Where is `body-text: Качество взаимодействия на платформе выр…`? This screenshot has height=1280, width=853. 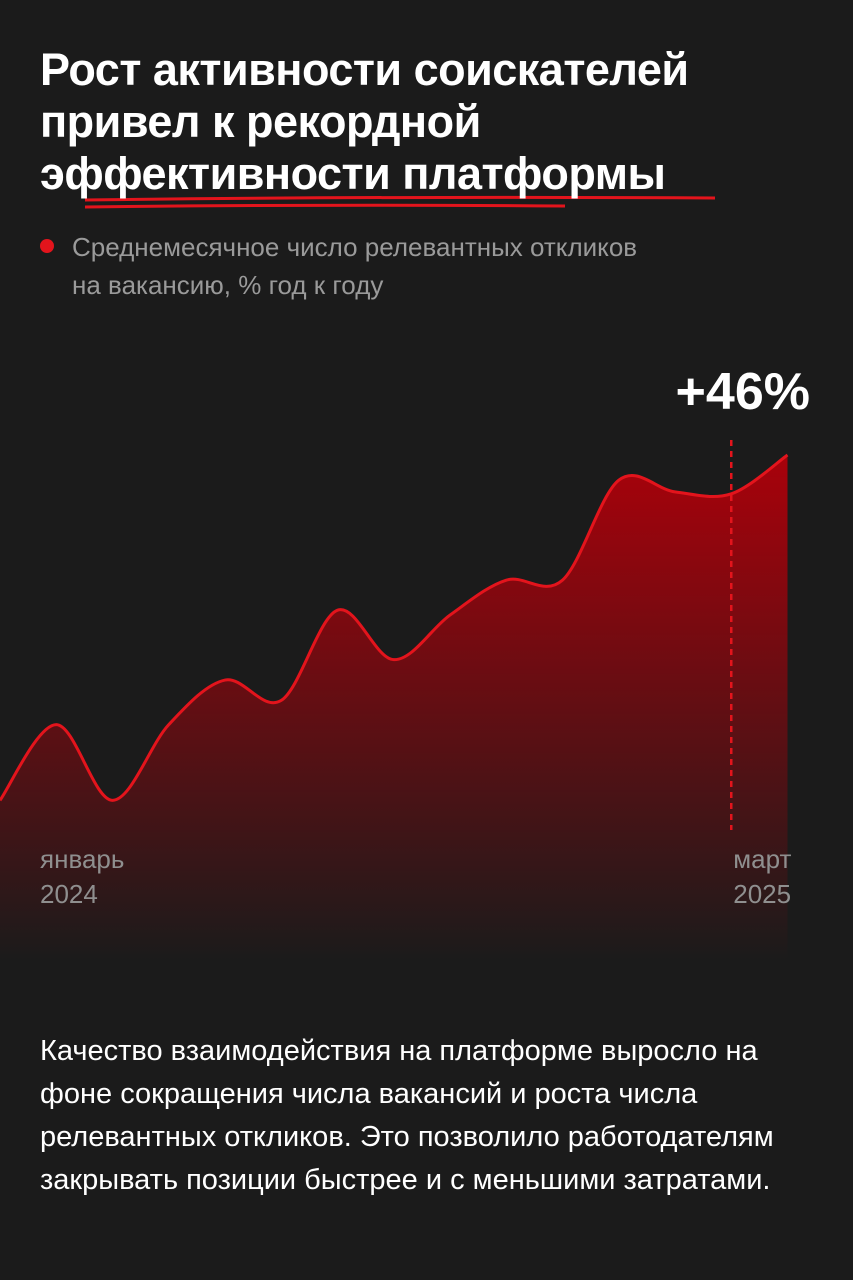
body-text: Качество взаимодействия на платформе выр… is located at coordinates (407, 1115).